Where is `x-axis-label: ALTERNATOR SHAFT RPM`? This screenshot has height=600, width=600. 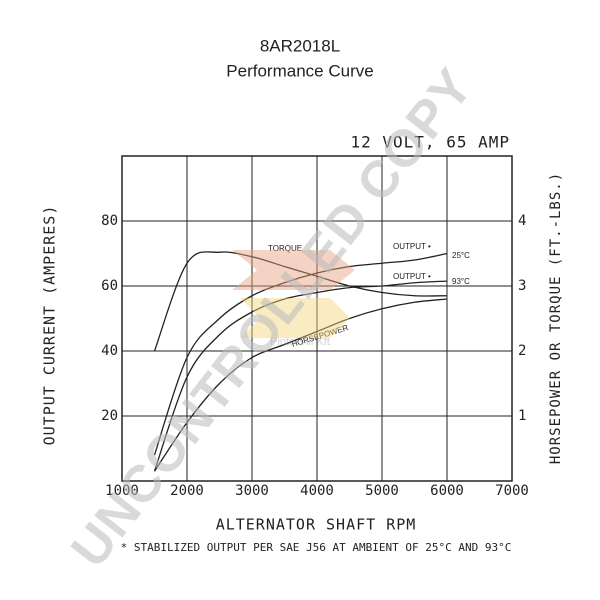 x-axis-label: ALTERNATOR SHAFT RPM is located at coordinates (316, 525).